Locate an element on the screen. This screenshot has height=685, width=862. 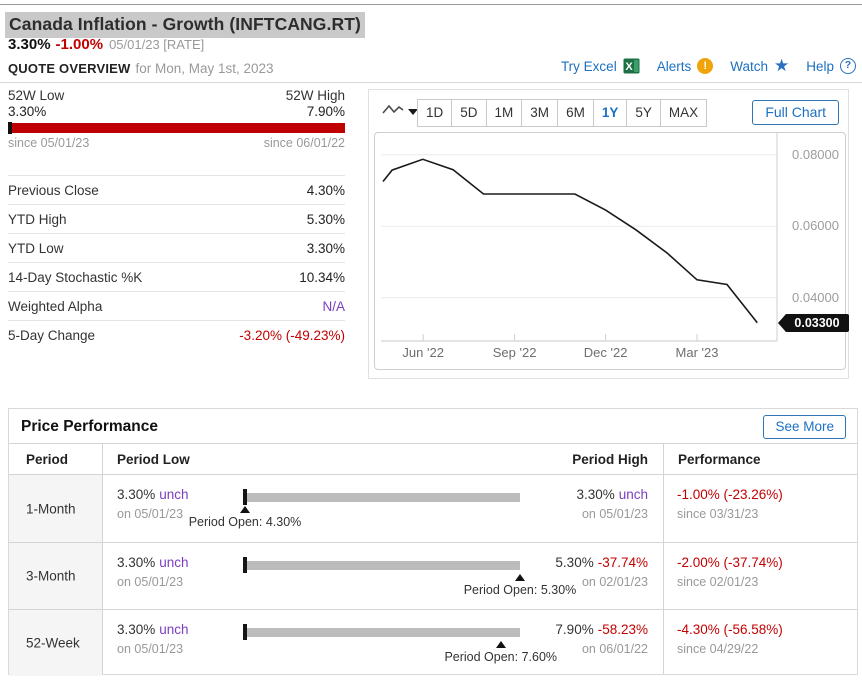
col-header-period-high: Period High is located at coordinates (610, 459).